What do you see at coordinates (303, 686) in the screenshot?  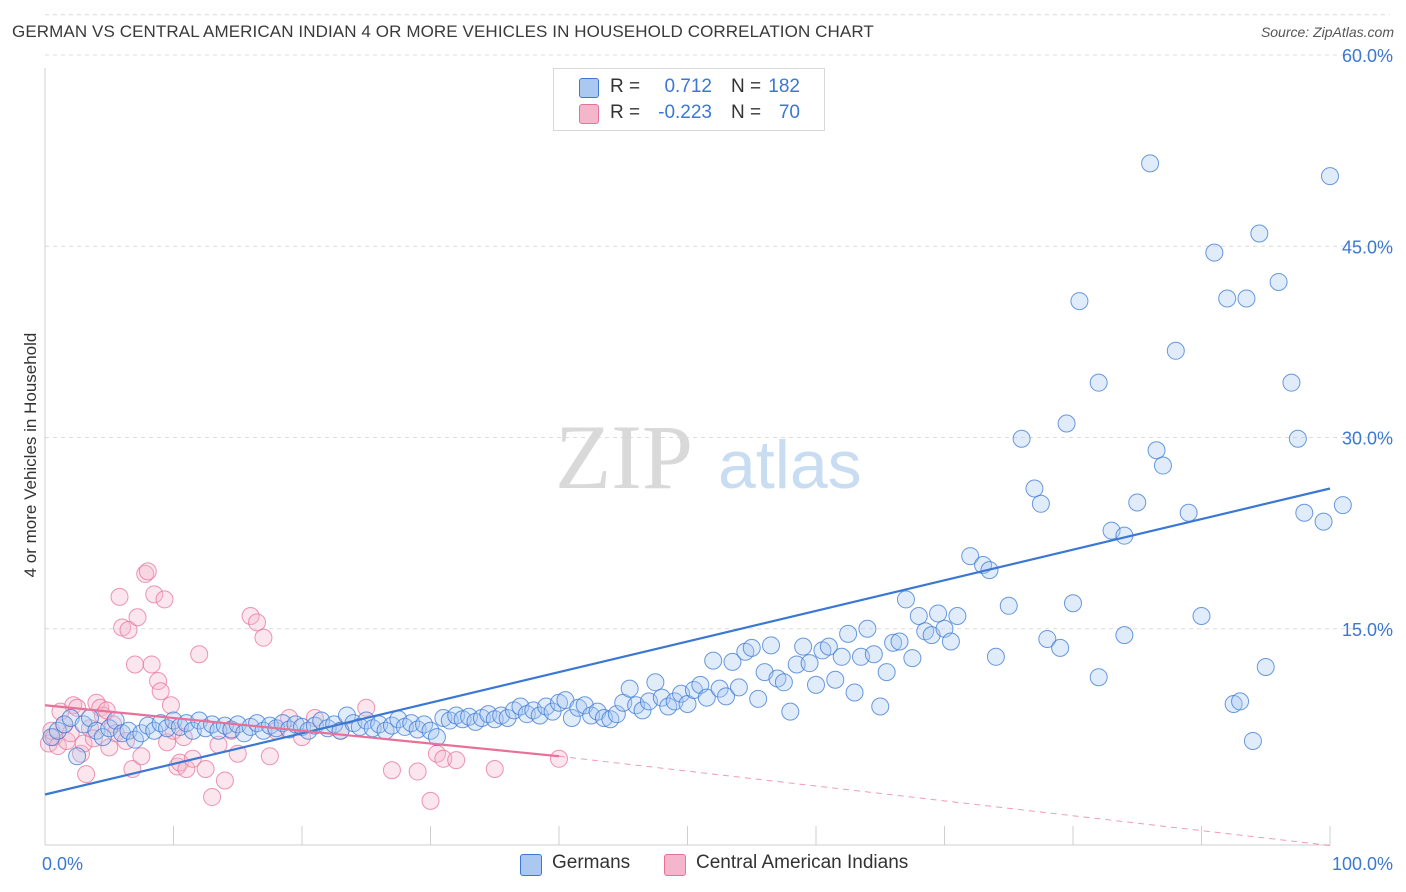 I see `series-central-american-indians` at bounding box center [303, 686].